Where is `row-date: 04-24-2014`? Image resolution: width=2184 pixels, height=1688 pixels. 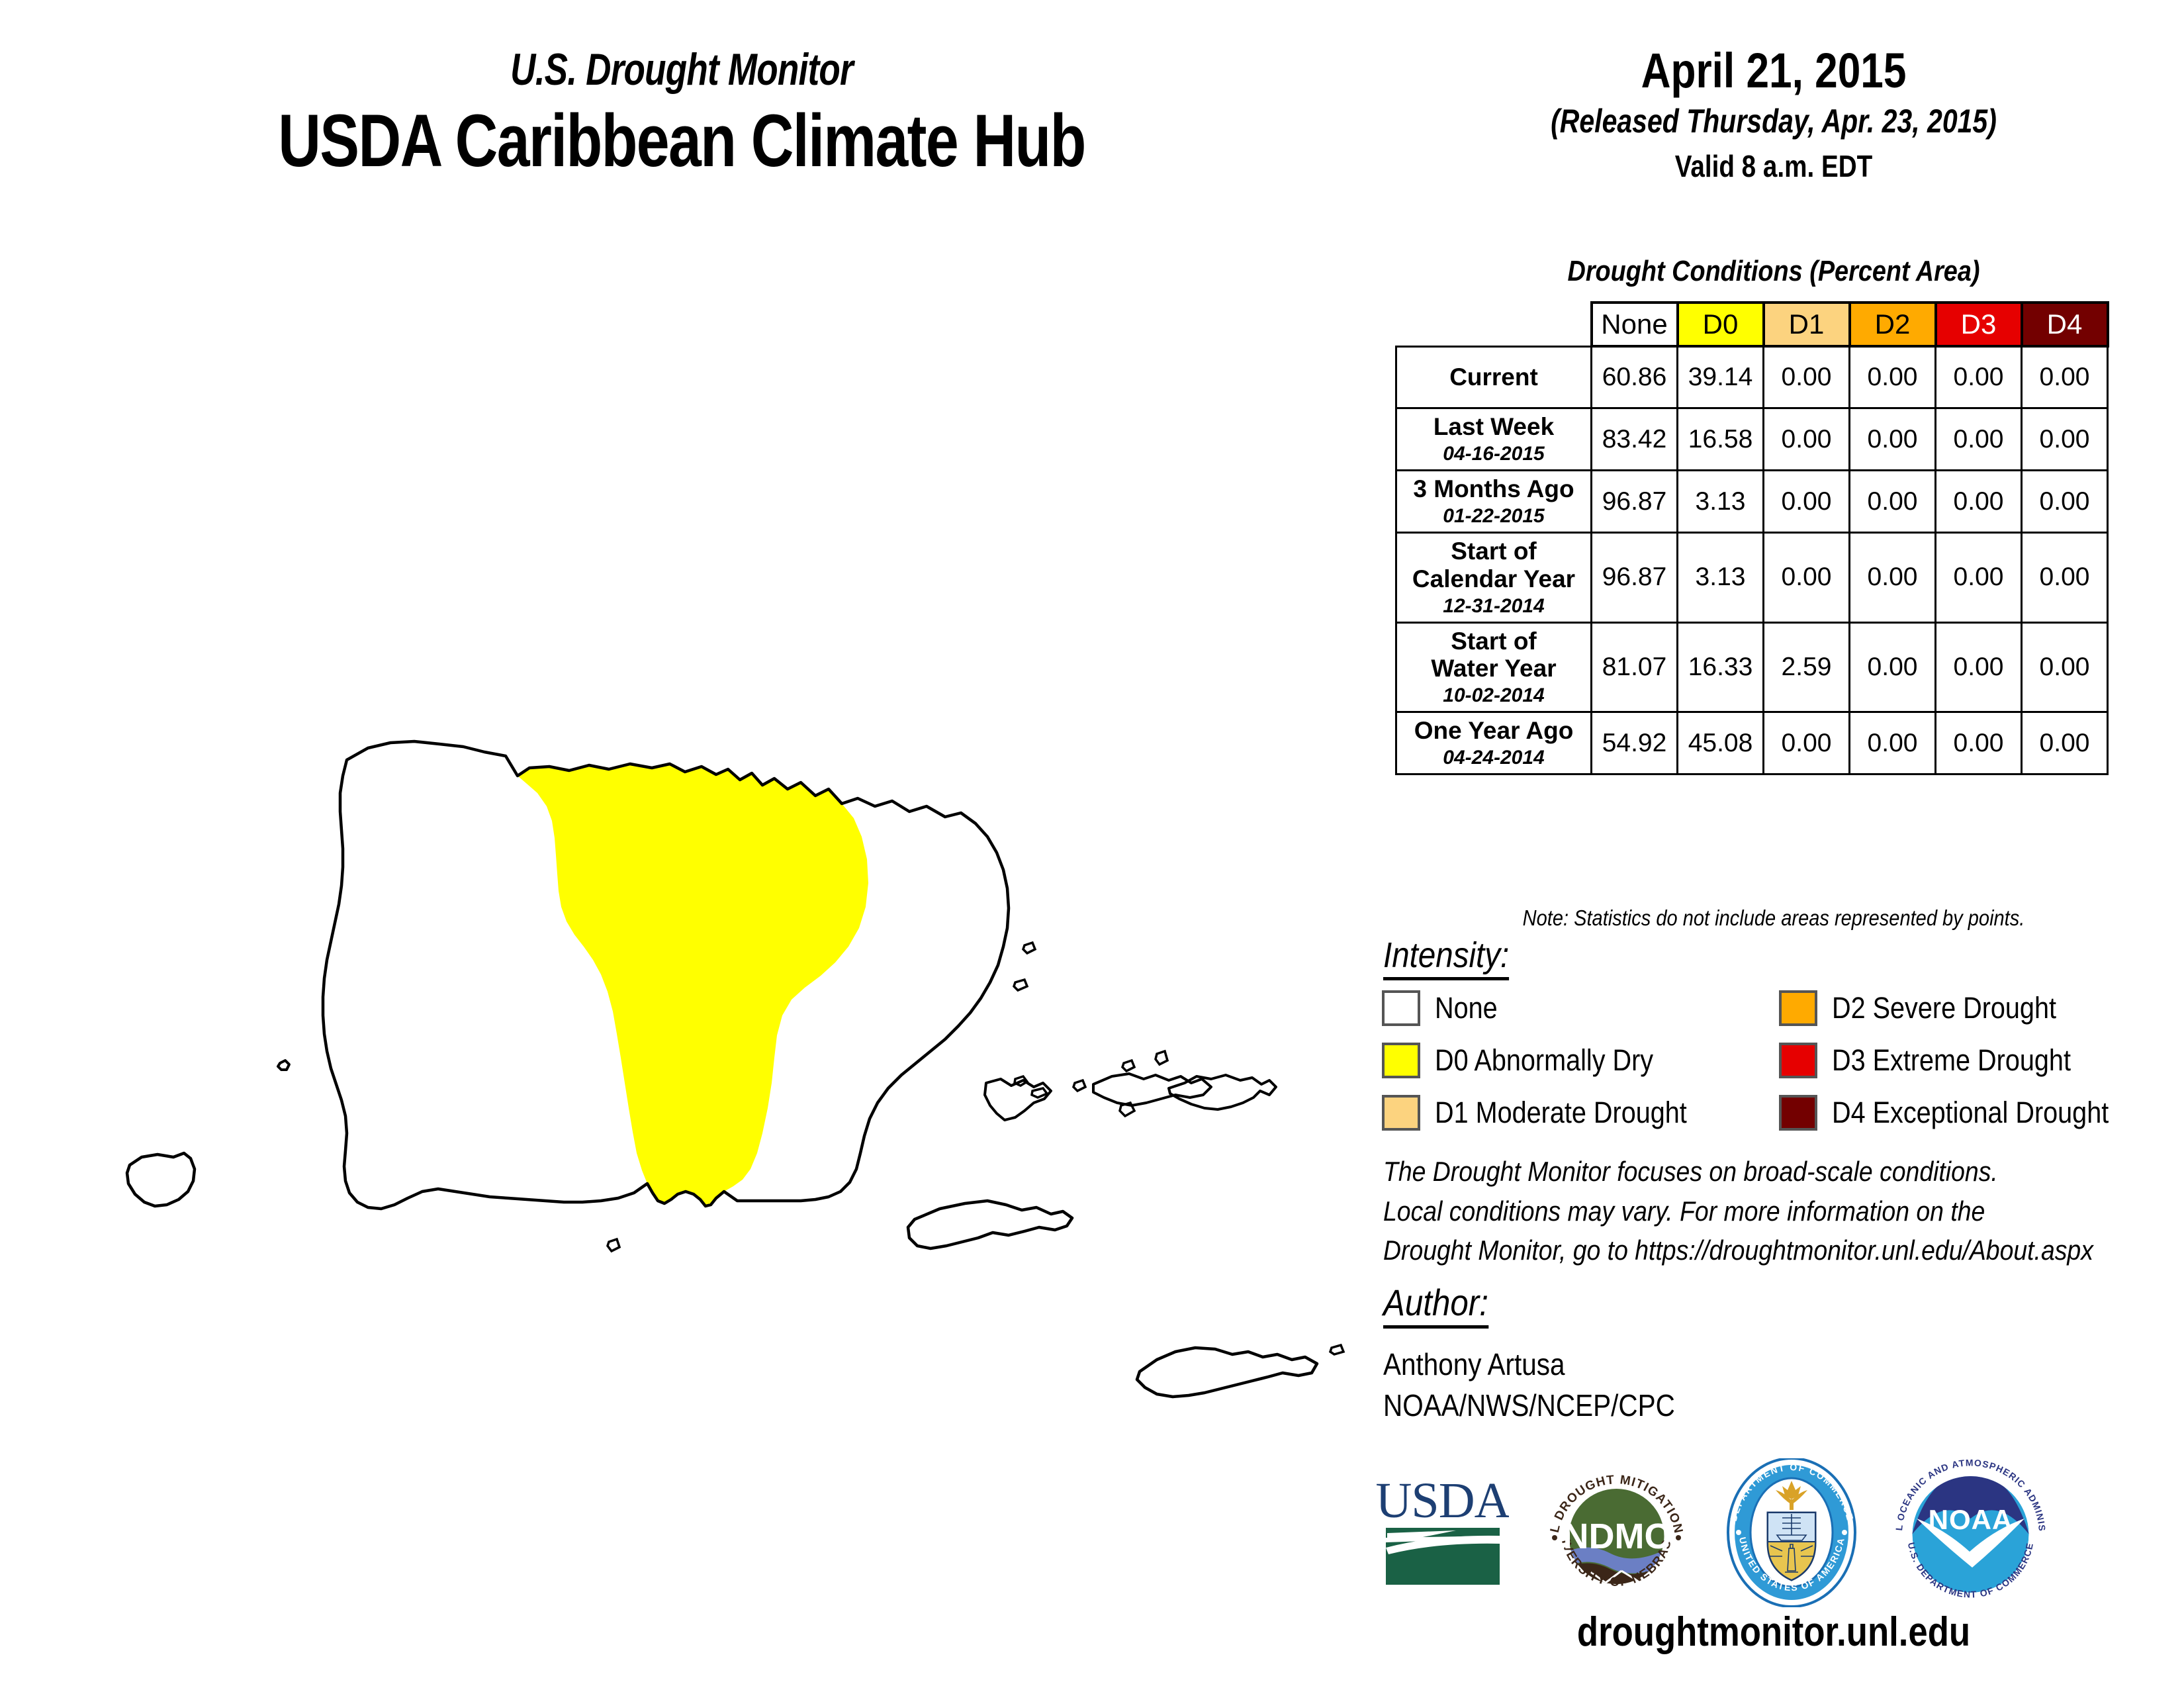
row-date: 04-24-2014 is located at coordinates (1494, 758).